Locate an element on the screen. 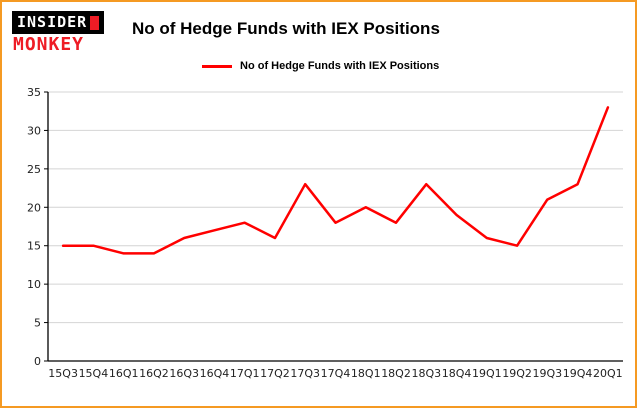 Image resolution: width=637 pixels, height=408 pixels. x-tick-label: 16Q1 is located at coordinates (124, 373).